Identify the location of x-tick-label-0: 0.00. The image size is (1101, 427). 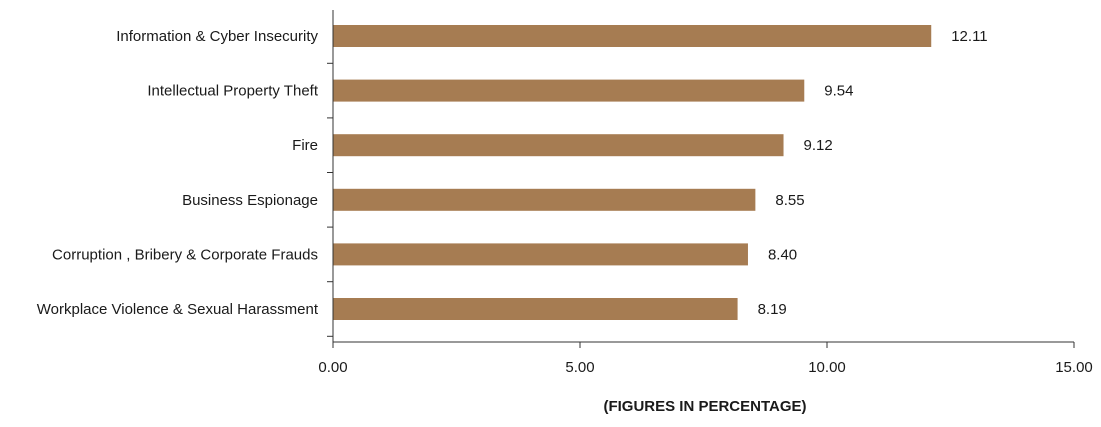
(332, 367).